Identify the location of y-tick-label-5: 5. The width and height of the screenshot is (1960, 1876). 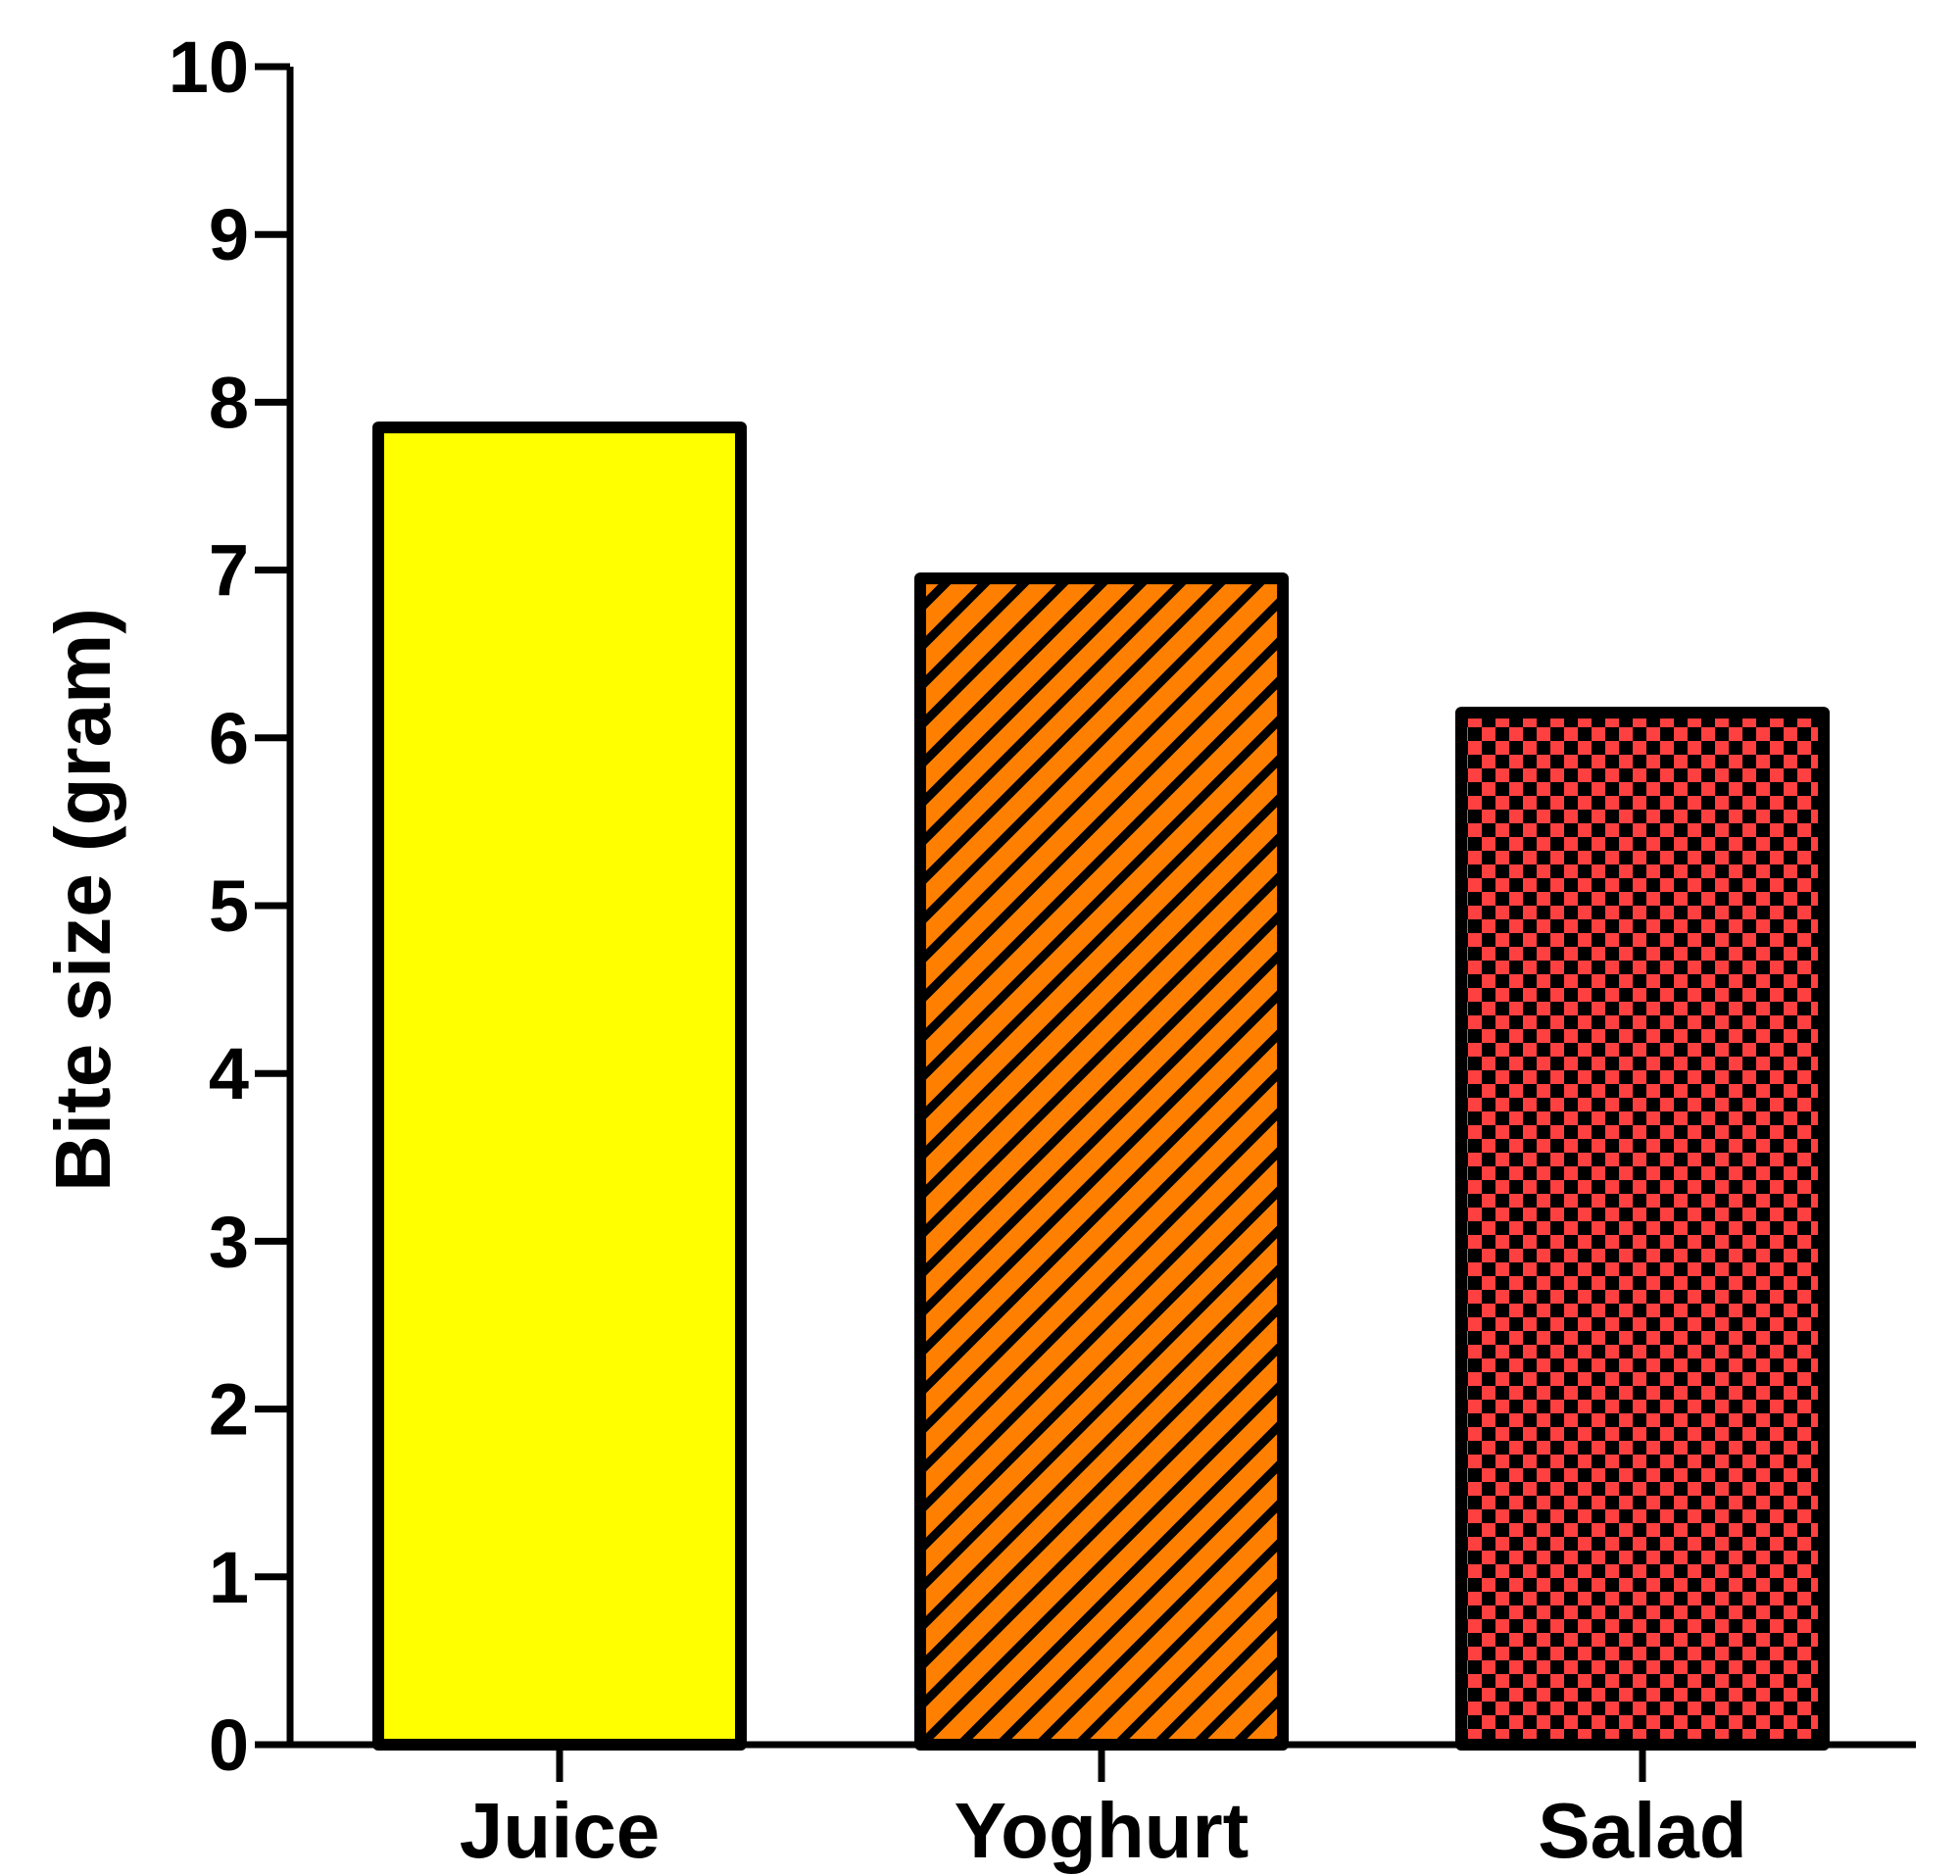
(229, 906).